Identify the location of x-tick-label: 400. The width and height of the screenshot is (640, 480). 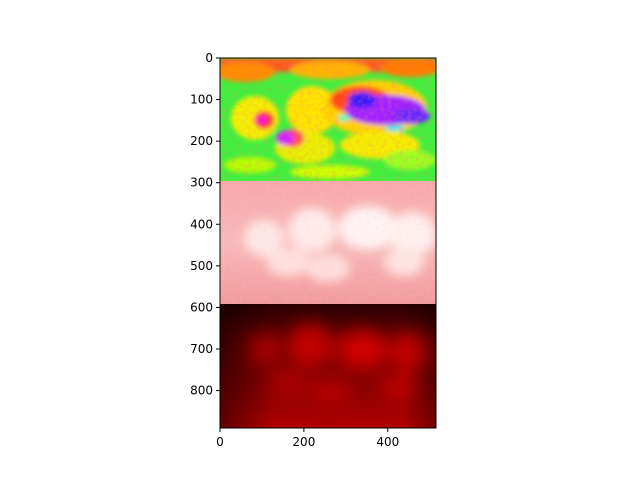
(387, 442).